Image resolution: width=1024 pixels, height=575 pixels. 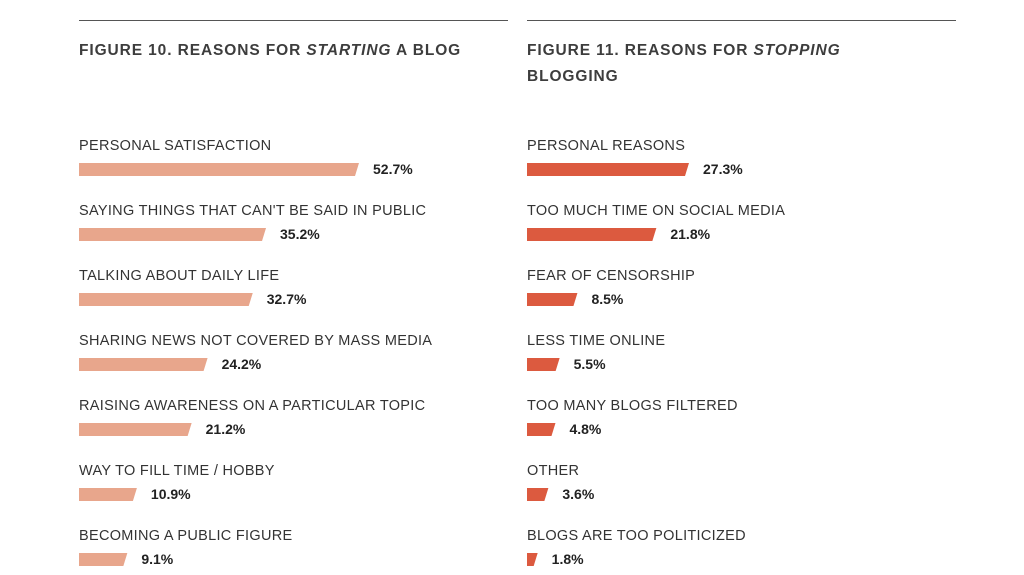 What do you see at coordinates (175, 146) in the screenshot?
I see `category-label: PERSONAL SATISFACTION` at bounding box center [175, 146].